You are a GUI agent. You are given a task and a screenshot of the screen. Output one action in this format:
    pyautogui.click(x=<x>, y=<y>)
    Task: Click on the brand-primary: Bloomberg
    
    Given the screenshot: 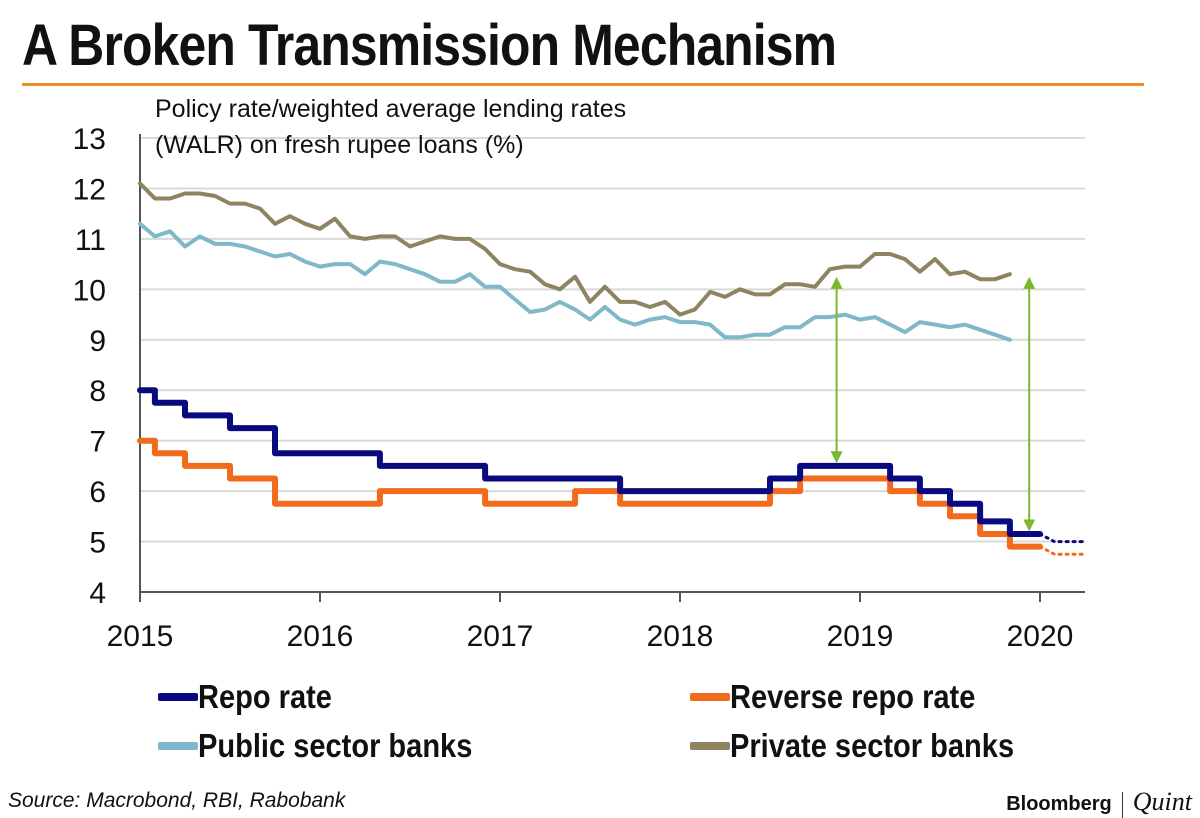 What is the action you would take?
    pyautogui.click(x=1059, y=804)
    